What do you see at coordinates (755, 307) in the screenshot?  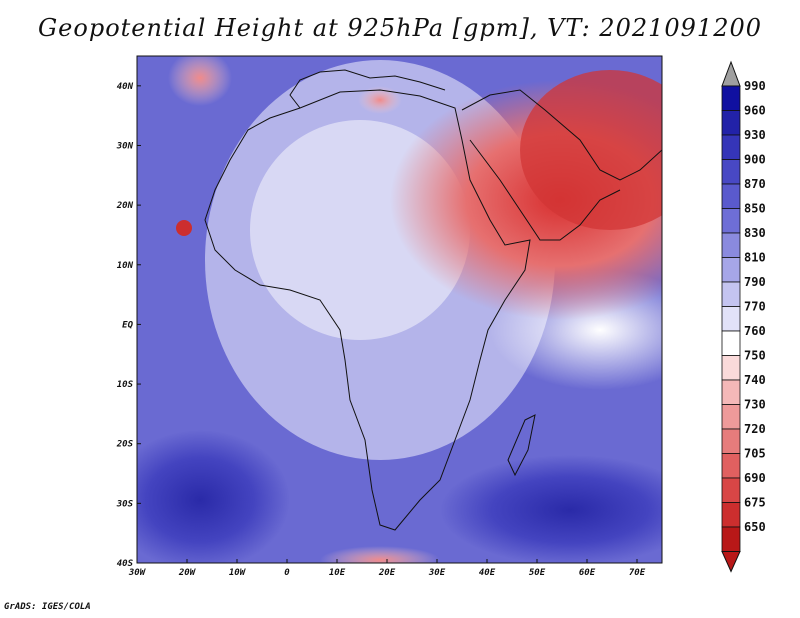 I see `colorbar-level-label: 770` at bounding box center [755, 307].